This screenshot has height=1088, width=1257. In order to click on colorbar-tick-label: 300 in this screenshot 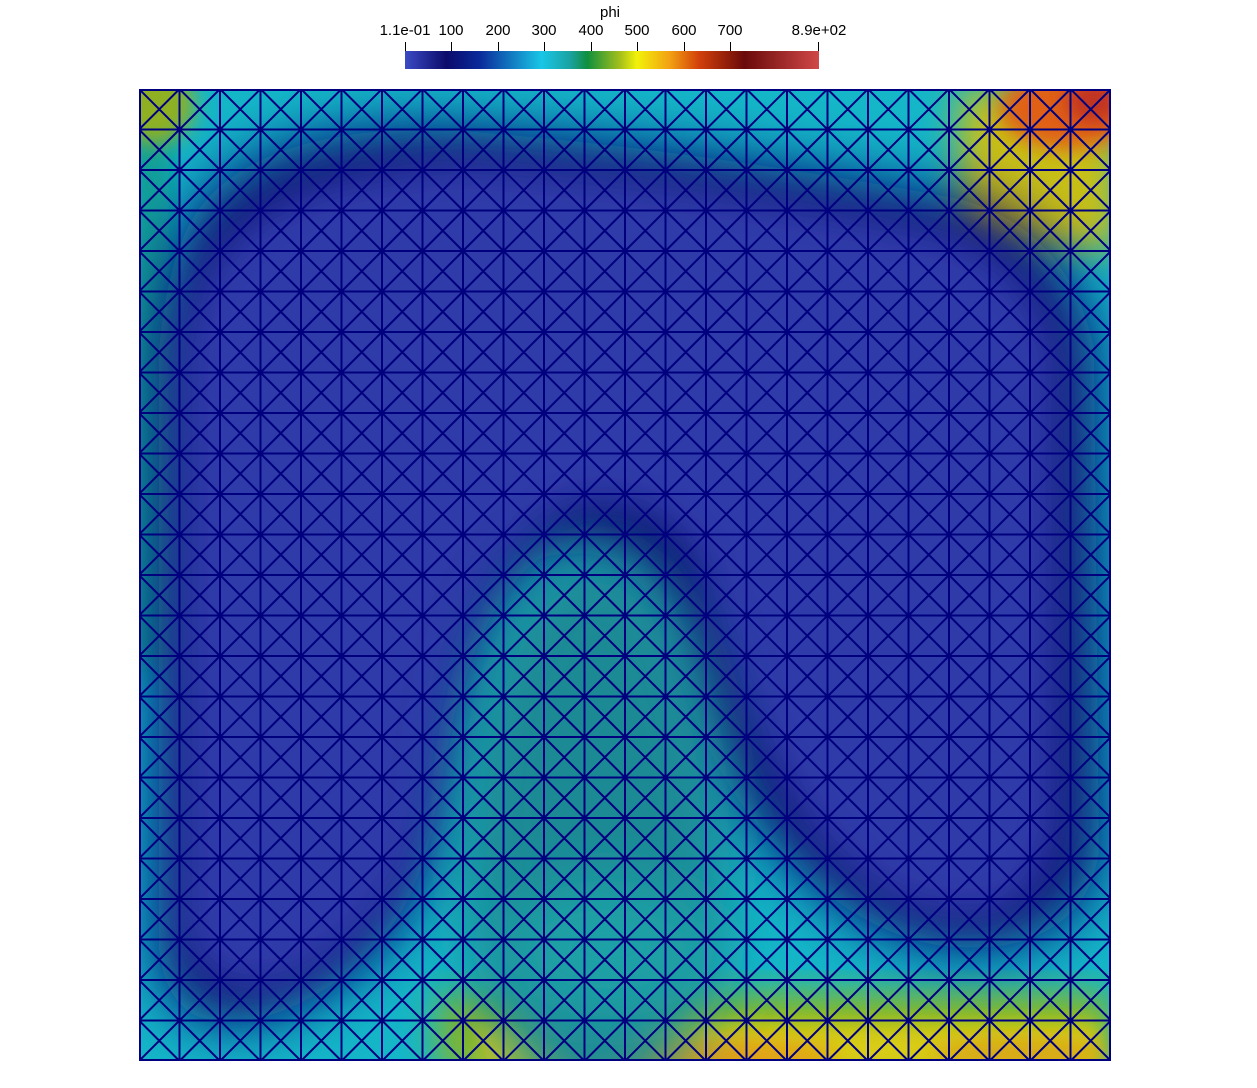, I will do `click(544, 30)`.